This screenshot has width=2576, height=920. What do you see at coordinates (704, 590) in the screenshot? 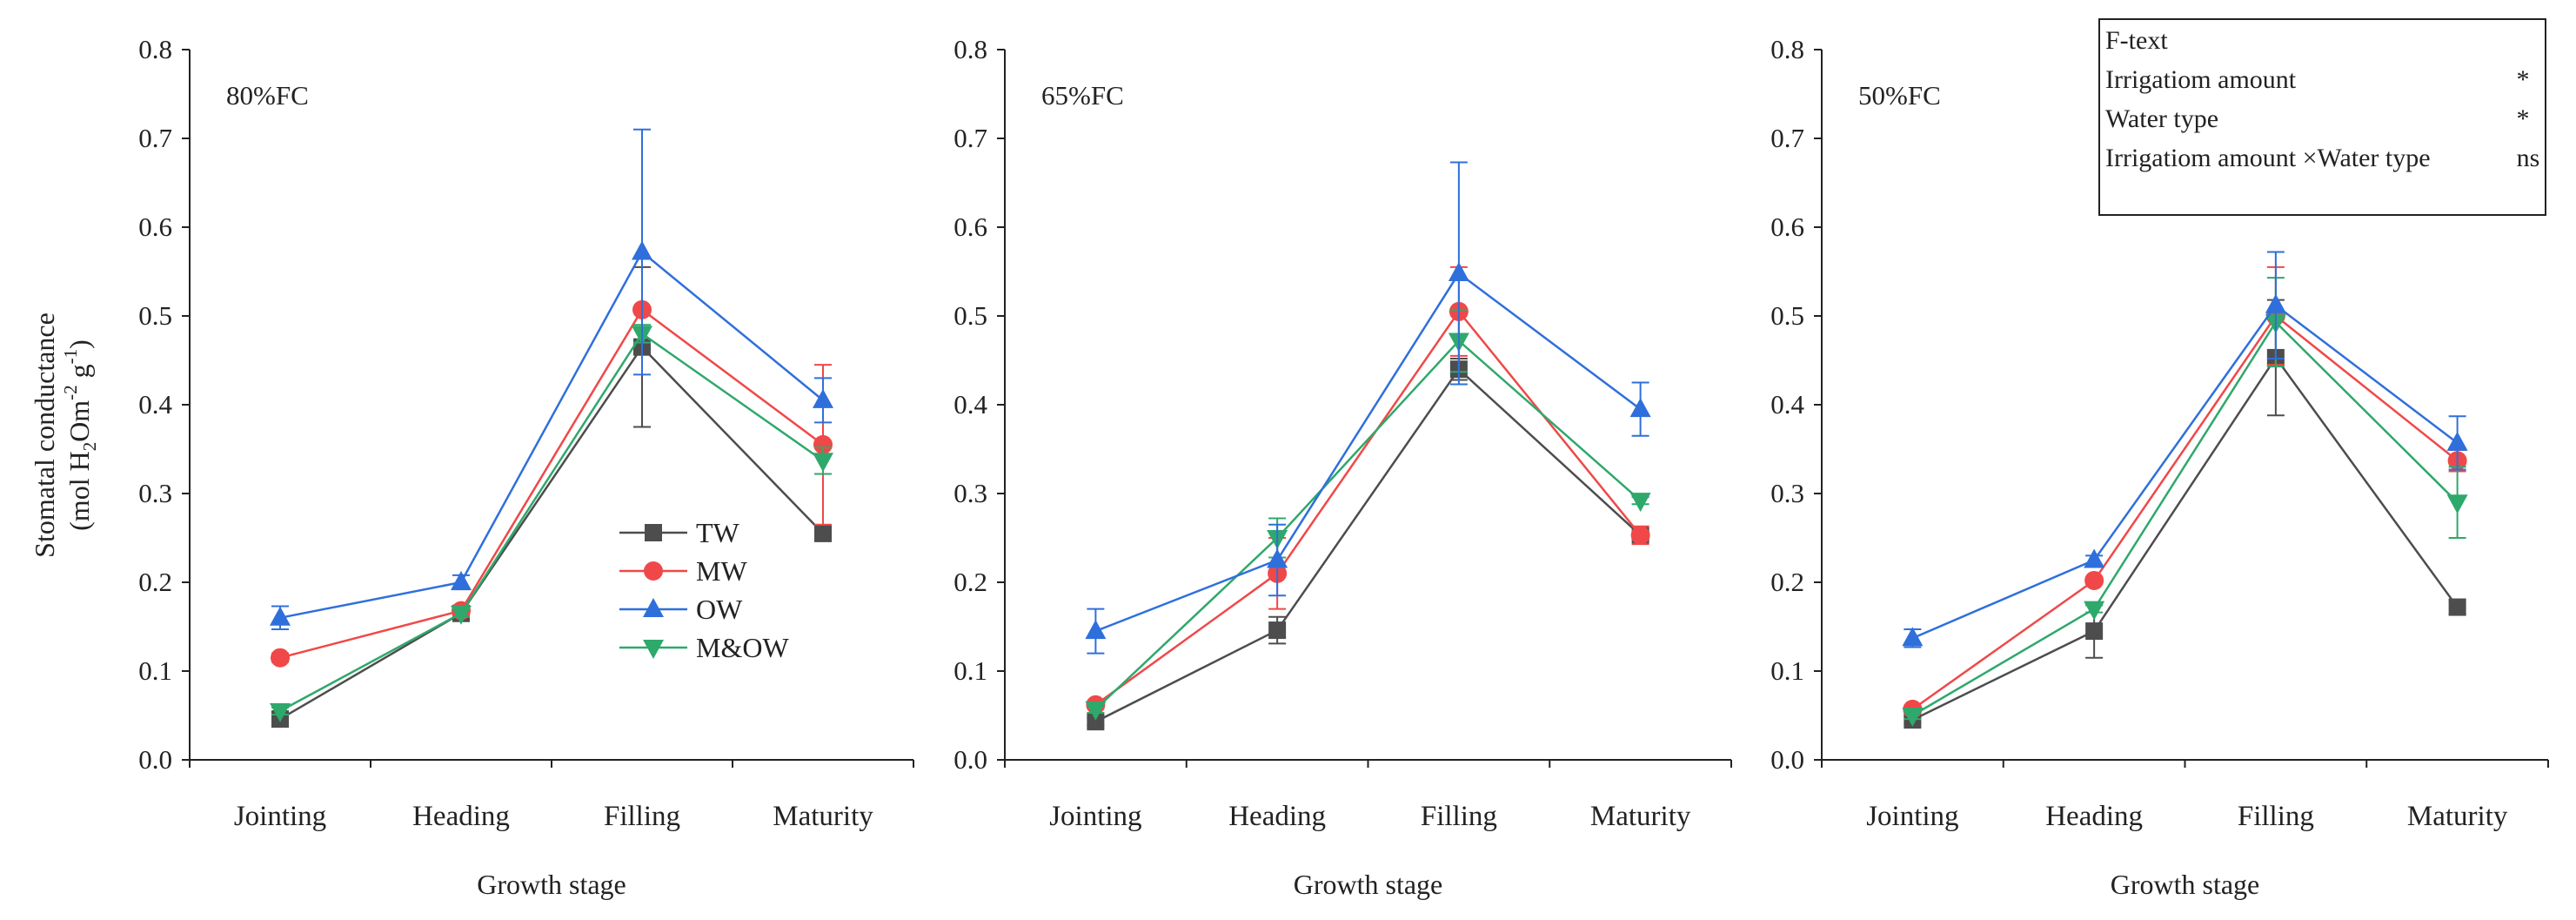
I see `legend: TW MW OW M&OW` at bounding box center [704, 590].